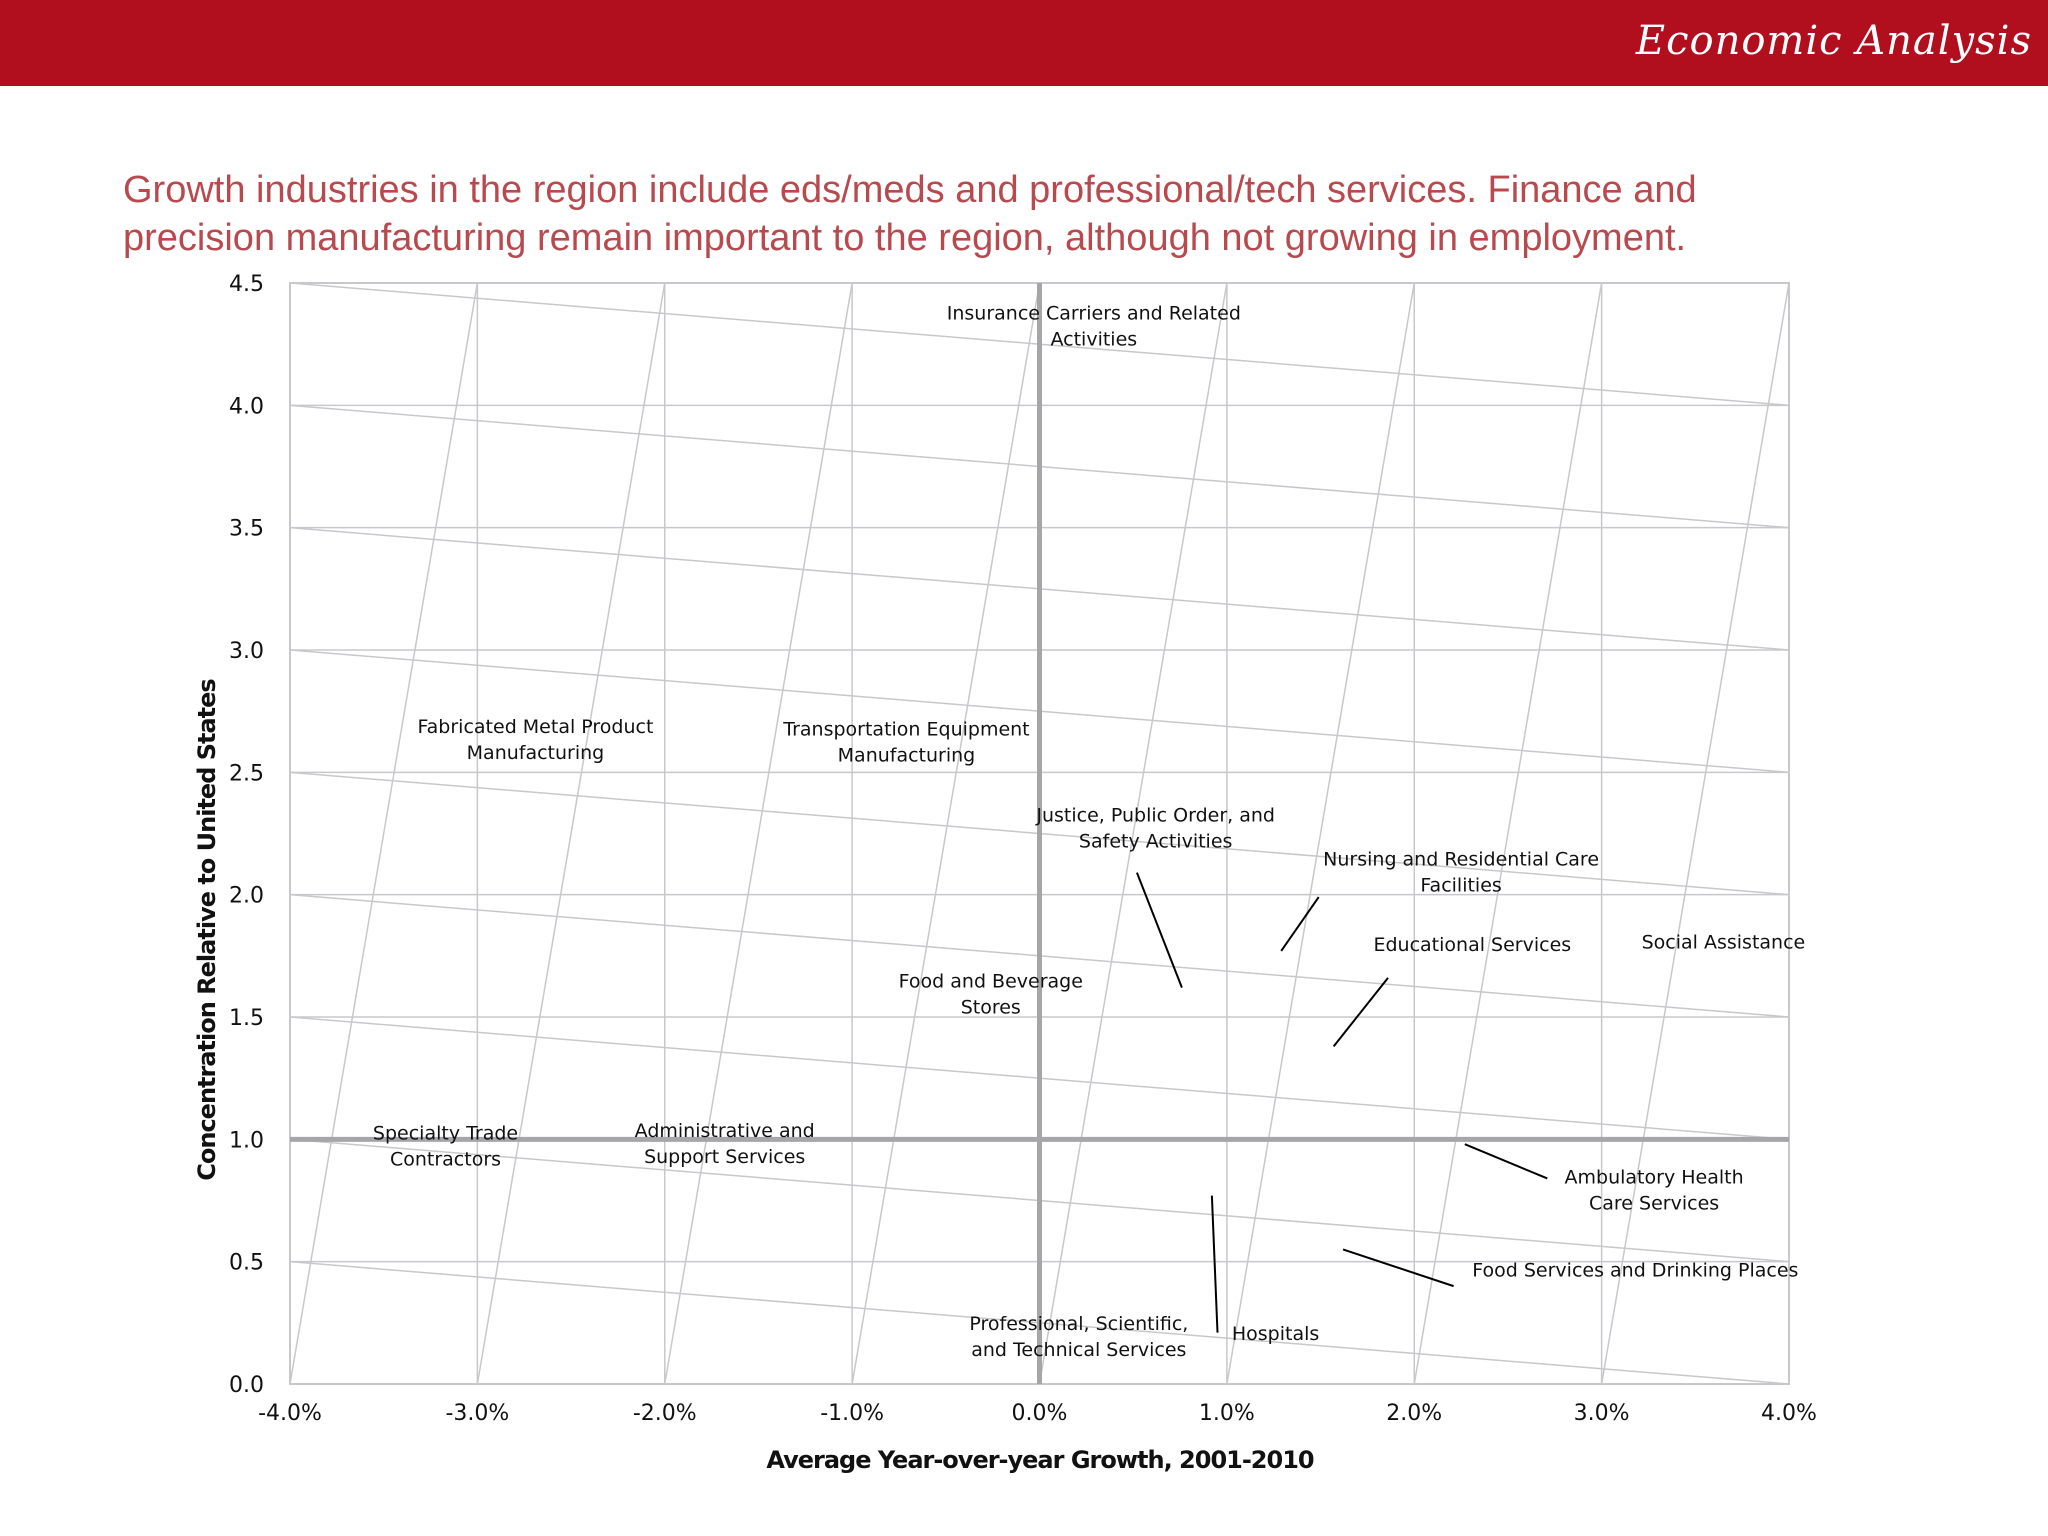  What do you see at coordinates (905, 743) in the screenshot?
I see `industry-label: Transportation Equipment Manufacturing` at bounding box center [905, 743].